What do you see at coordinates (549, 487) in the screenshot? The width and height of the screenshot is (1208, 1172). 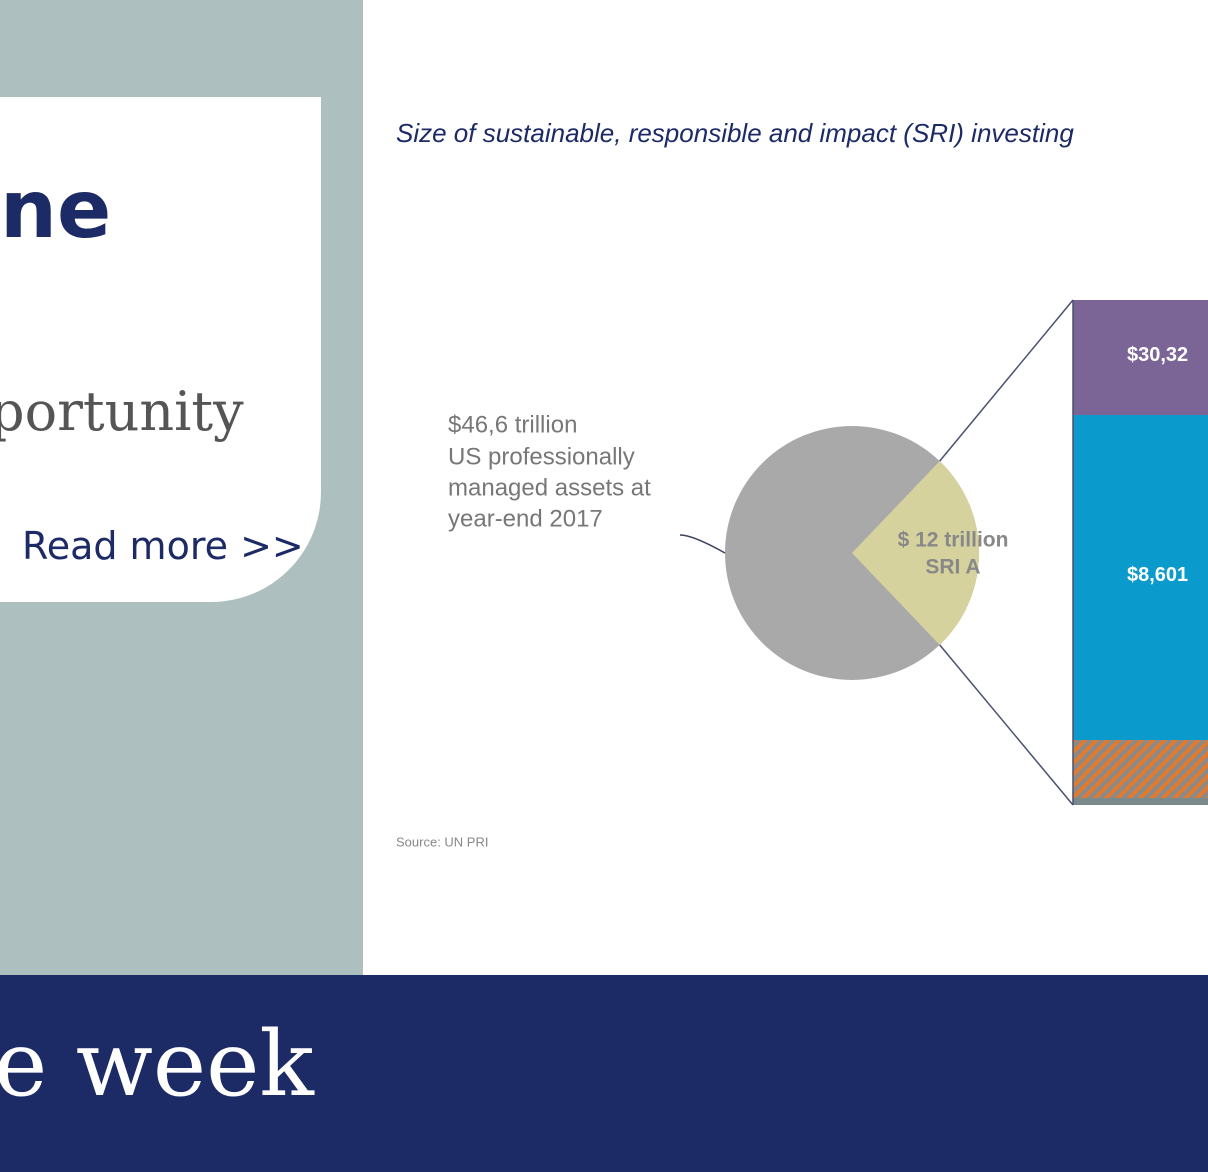 I see `total-description: managed assets at` at bounding box center [549, 487].